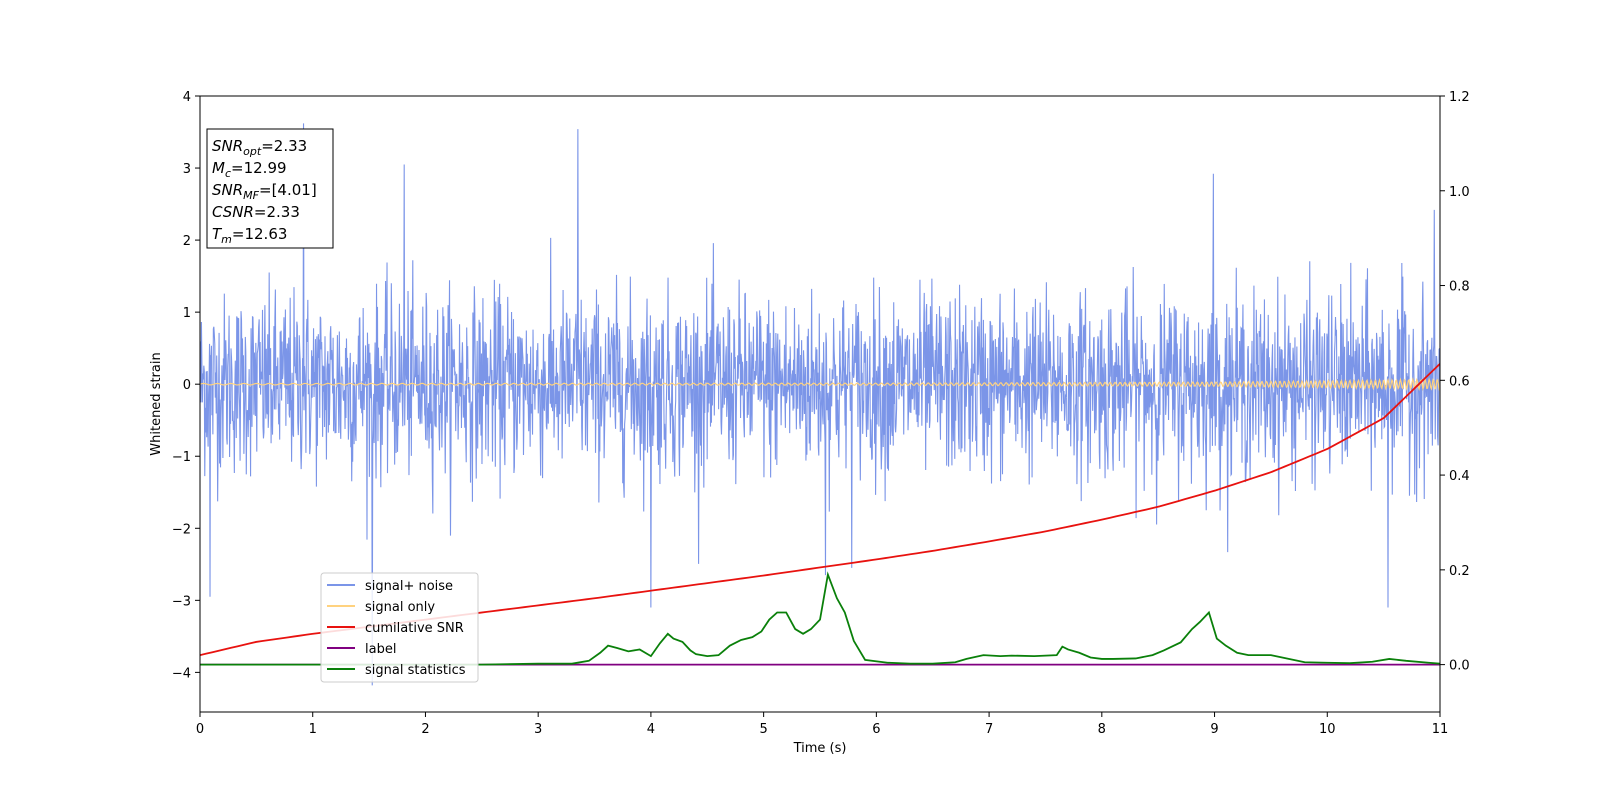  What do you see at coordinates (1102, 729) in the screenshot?
I see `x-tick-label: 8` at bounding box center [1102, 729].